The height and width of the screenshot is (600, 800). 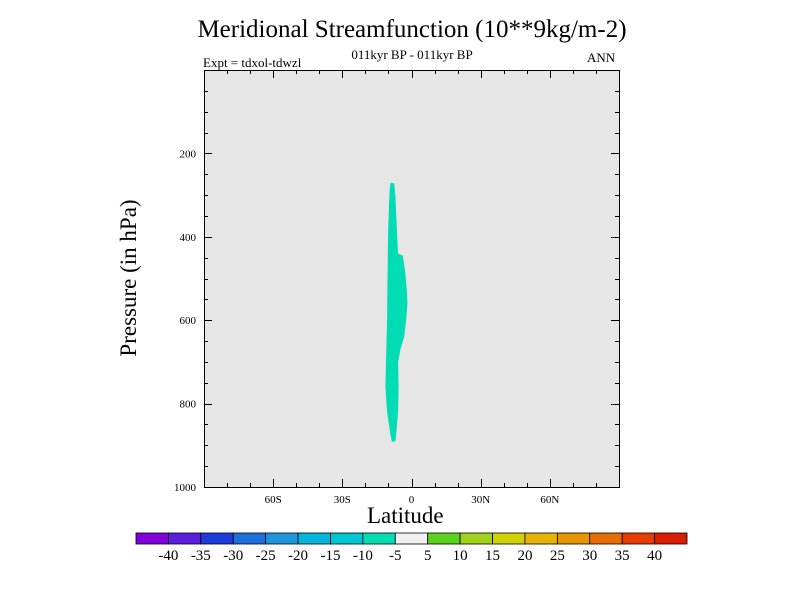 I want to click on x-tick-label: 0, so click(x=412, y=500).